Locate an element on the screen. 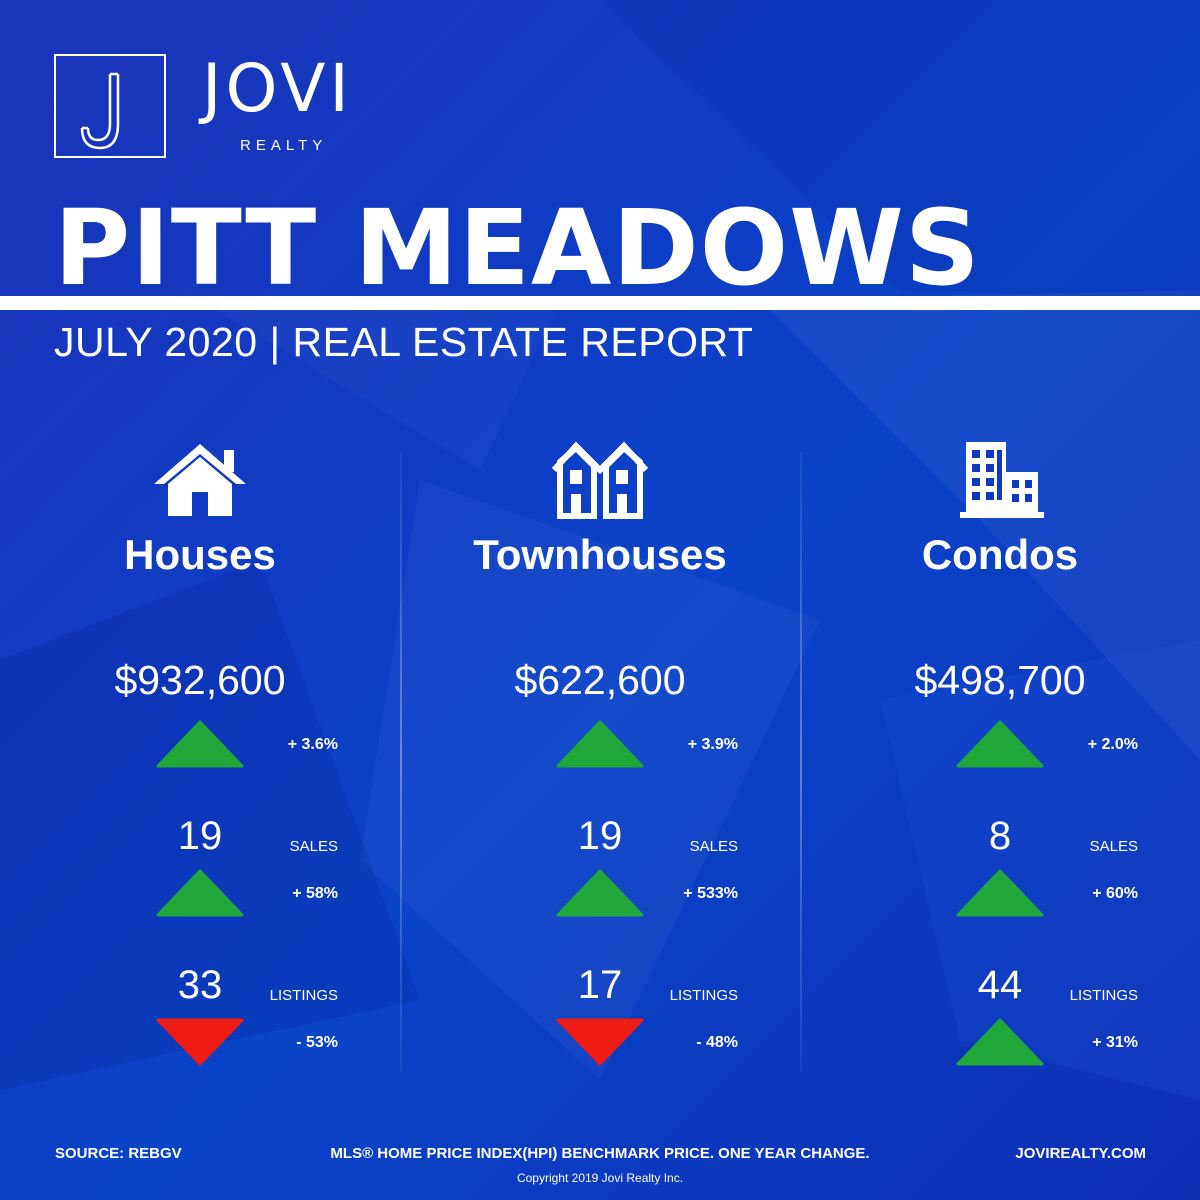  brand-subtitle: REALTY is located at coordinates (284, 145).